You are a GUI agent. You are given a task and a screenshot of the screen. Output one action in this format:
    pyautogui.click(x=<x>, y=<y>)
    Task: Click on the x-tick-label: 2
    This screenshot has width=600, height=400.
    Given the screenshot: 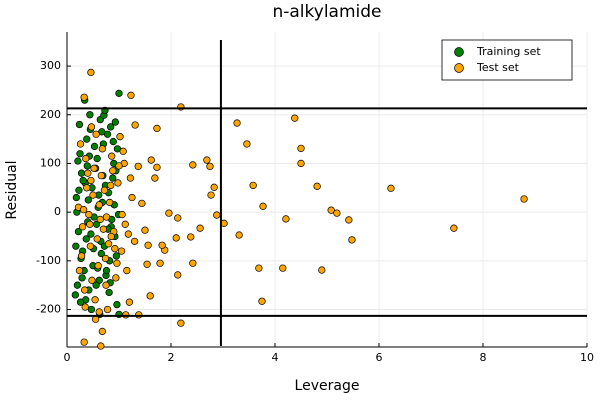 What is the action you would take?
    pyautogui.click(x=171, y=357)
    